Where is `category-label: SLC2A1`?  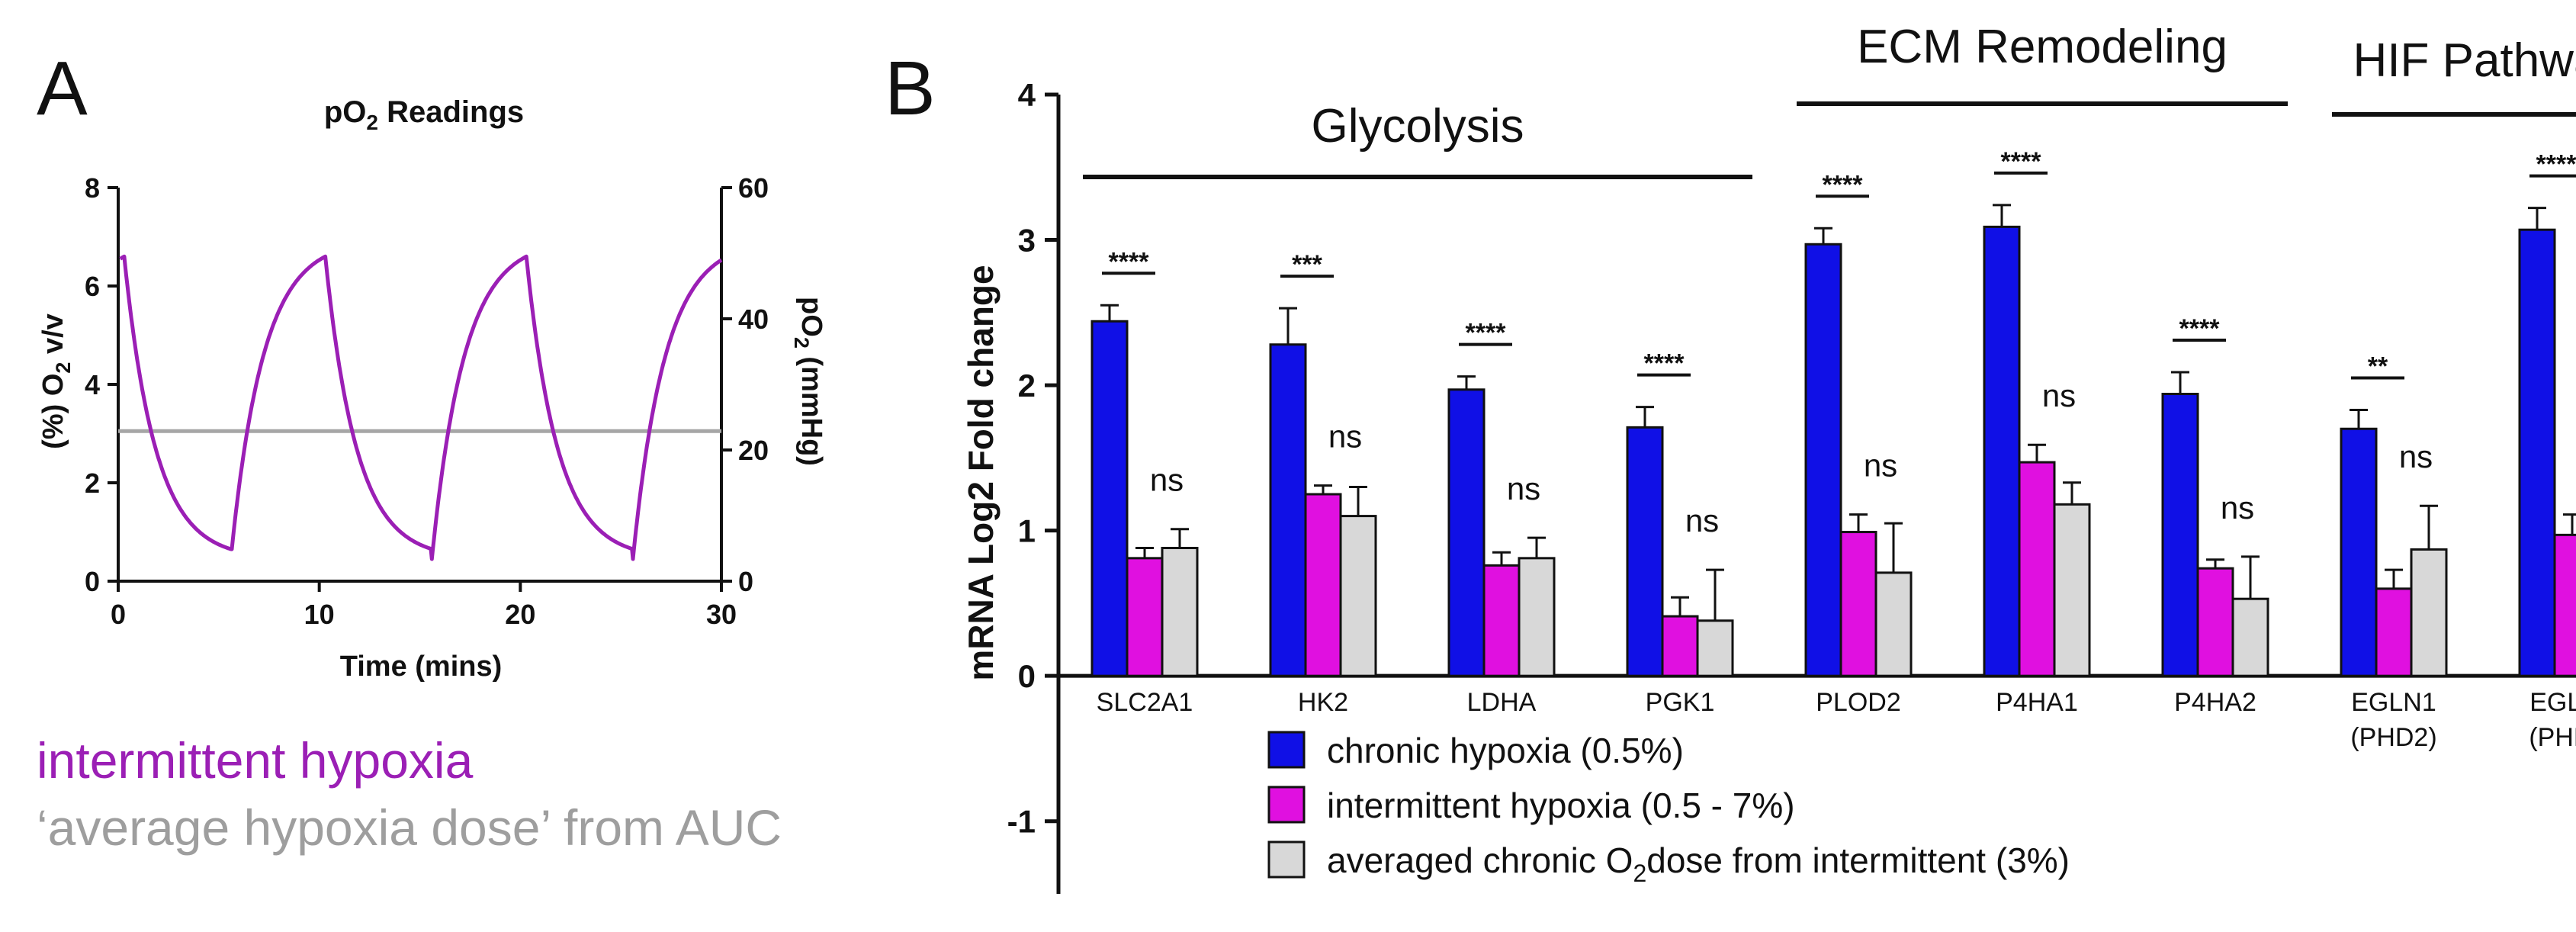 category-label: SLC2A1 is located at coordinates (1145, 702).